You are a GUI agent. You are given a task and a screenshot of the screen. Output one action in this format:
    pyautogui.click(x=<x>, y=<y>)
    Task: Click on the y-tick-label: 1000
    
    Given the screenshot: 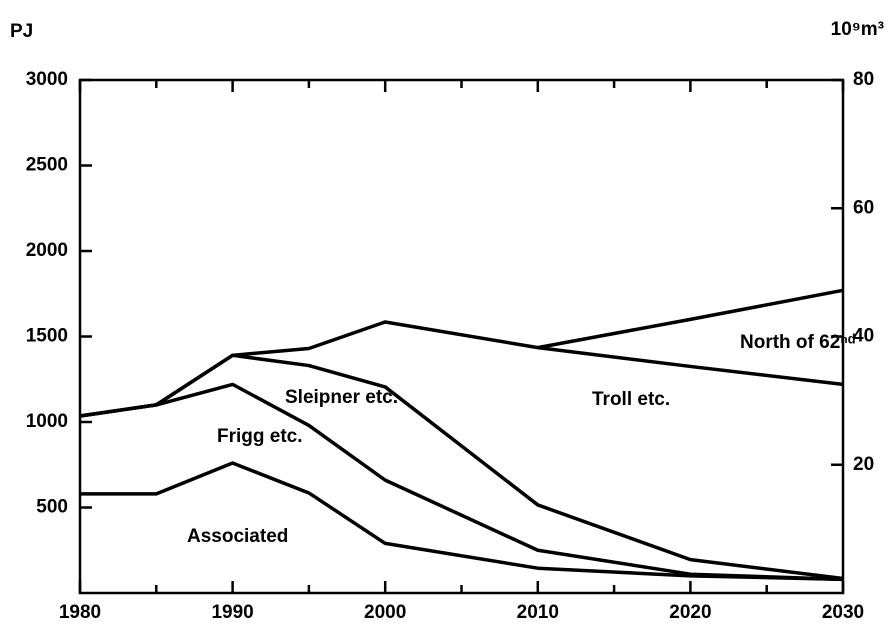 What is the action you would take?
    pyautogui.click(x=47, y=421)
    